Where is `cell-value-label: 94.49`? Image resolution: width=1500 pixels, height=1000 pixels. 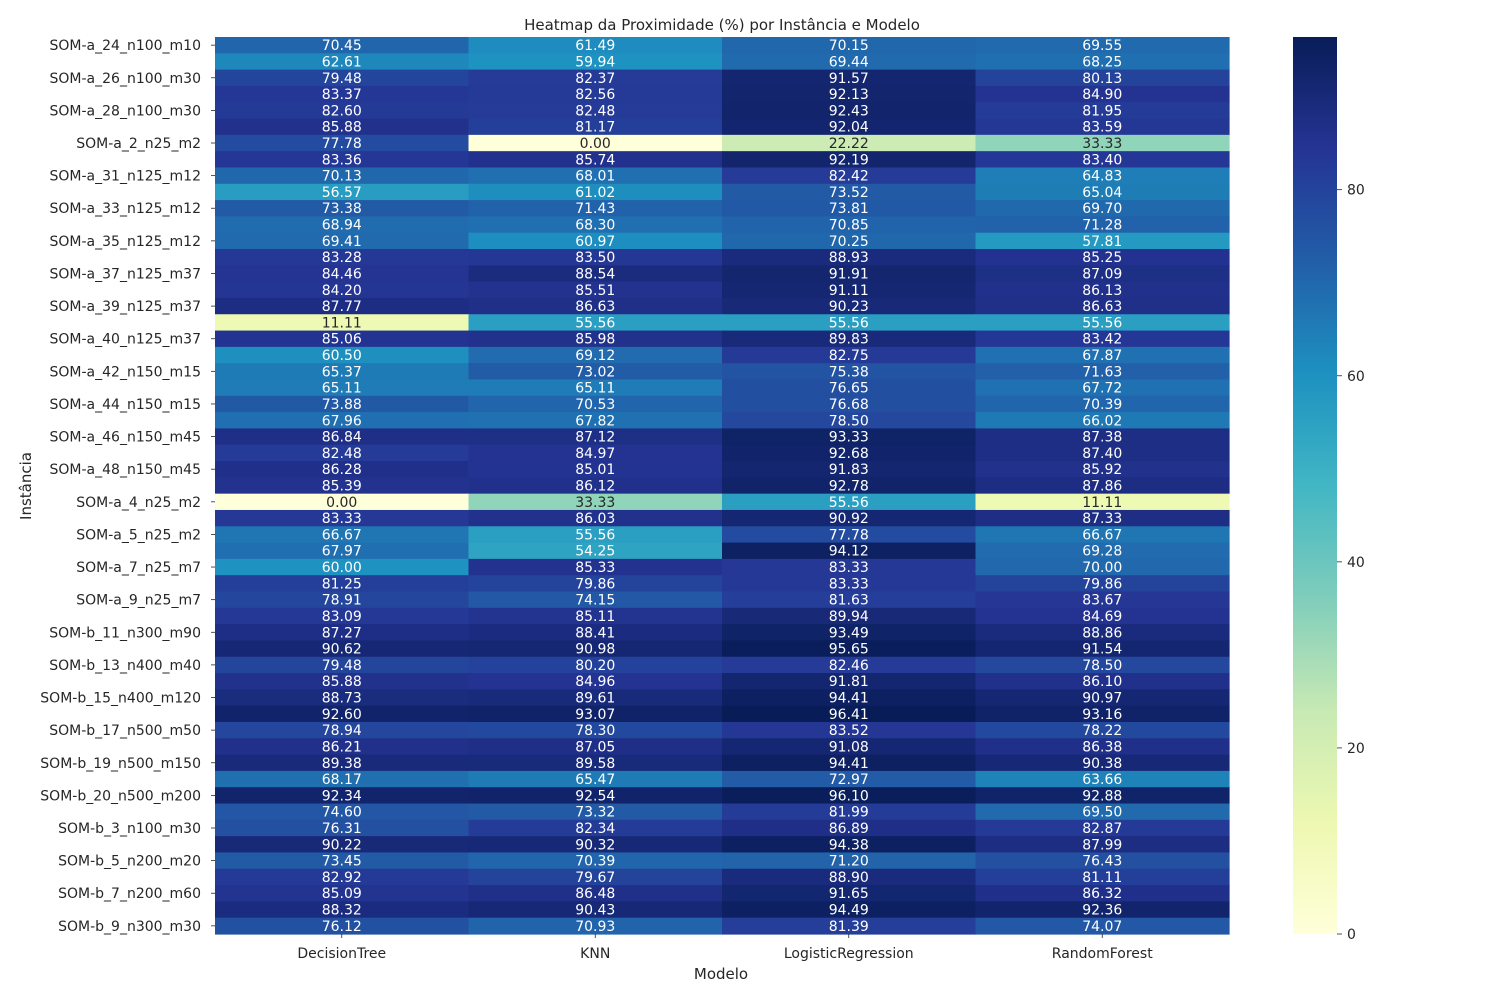
cell-value-label: 94.49 is located at coordinates (849, 911).